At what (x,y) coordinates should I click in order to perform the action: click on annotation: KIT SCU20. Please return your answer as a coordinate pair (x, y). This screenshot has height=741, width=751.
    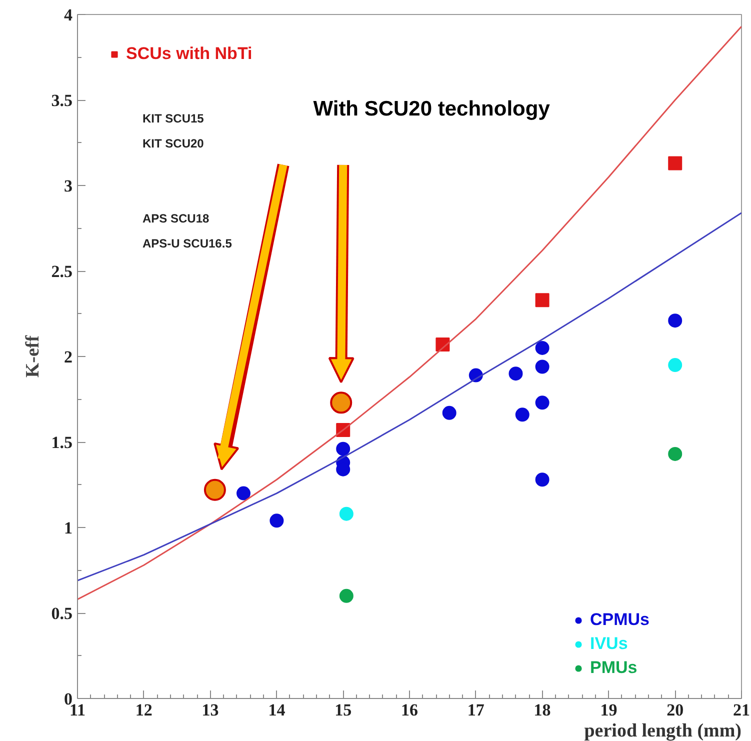
    Looking at the image, I should click on (173, 143).